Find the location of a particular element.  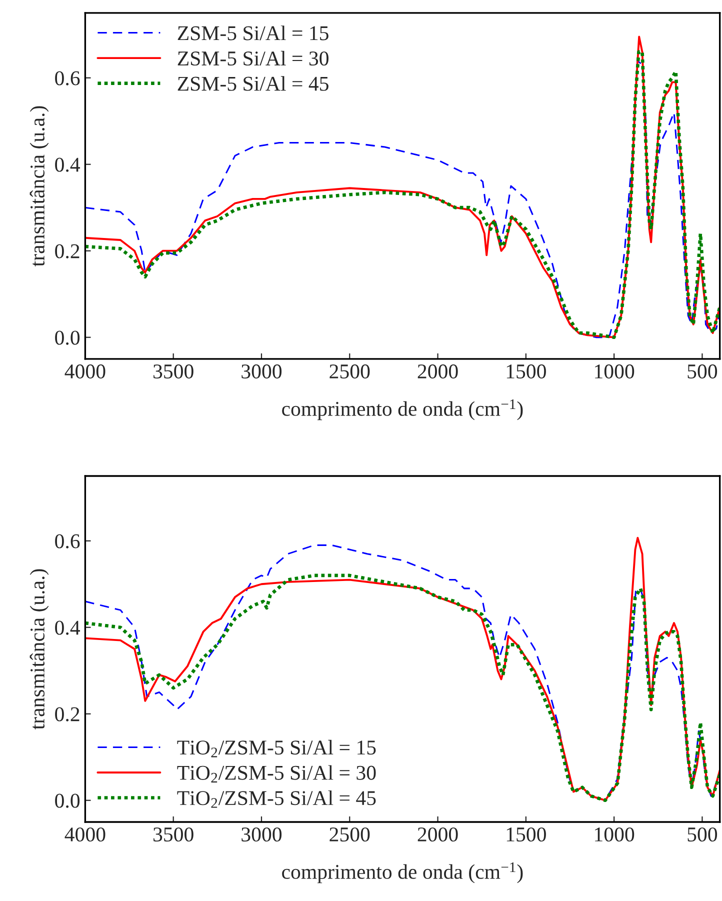

legend-label: ZSM-5 Si/Al = 15 is located at coordinates (253, 33).